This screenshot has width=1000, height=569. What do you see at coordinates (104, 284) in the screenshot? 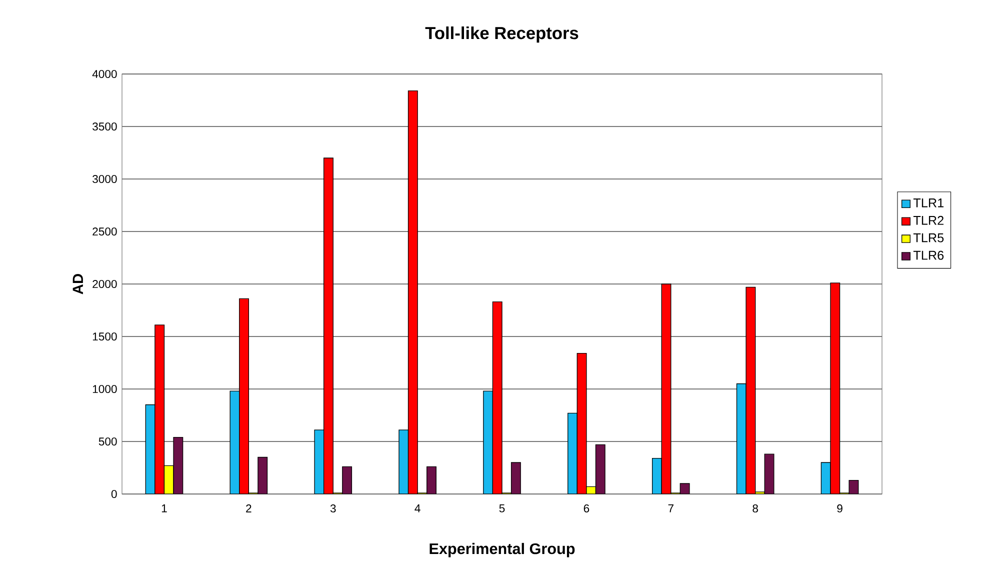
I see `y-tick-label: 2000` at bounding box center [104, 284].